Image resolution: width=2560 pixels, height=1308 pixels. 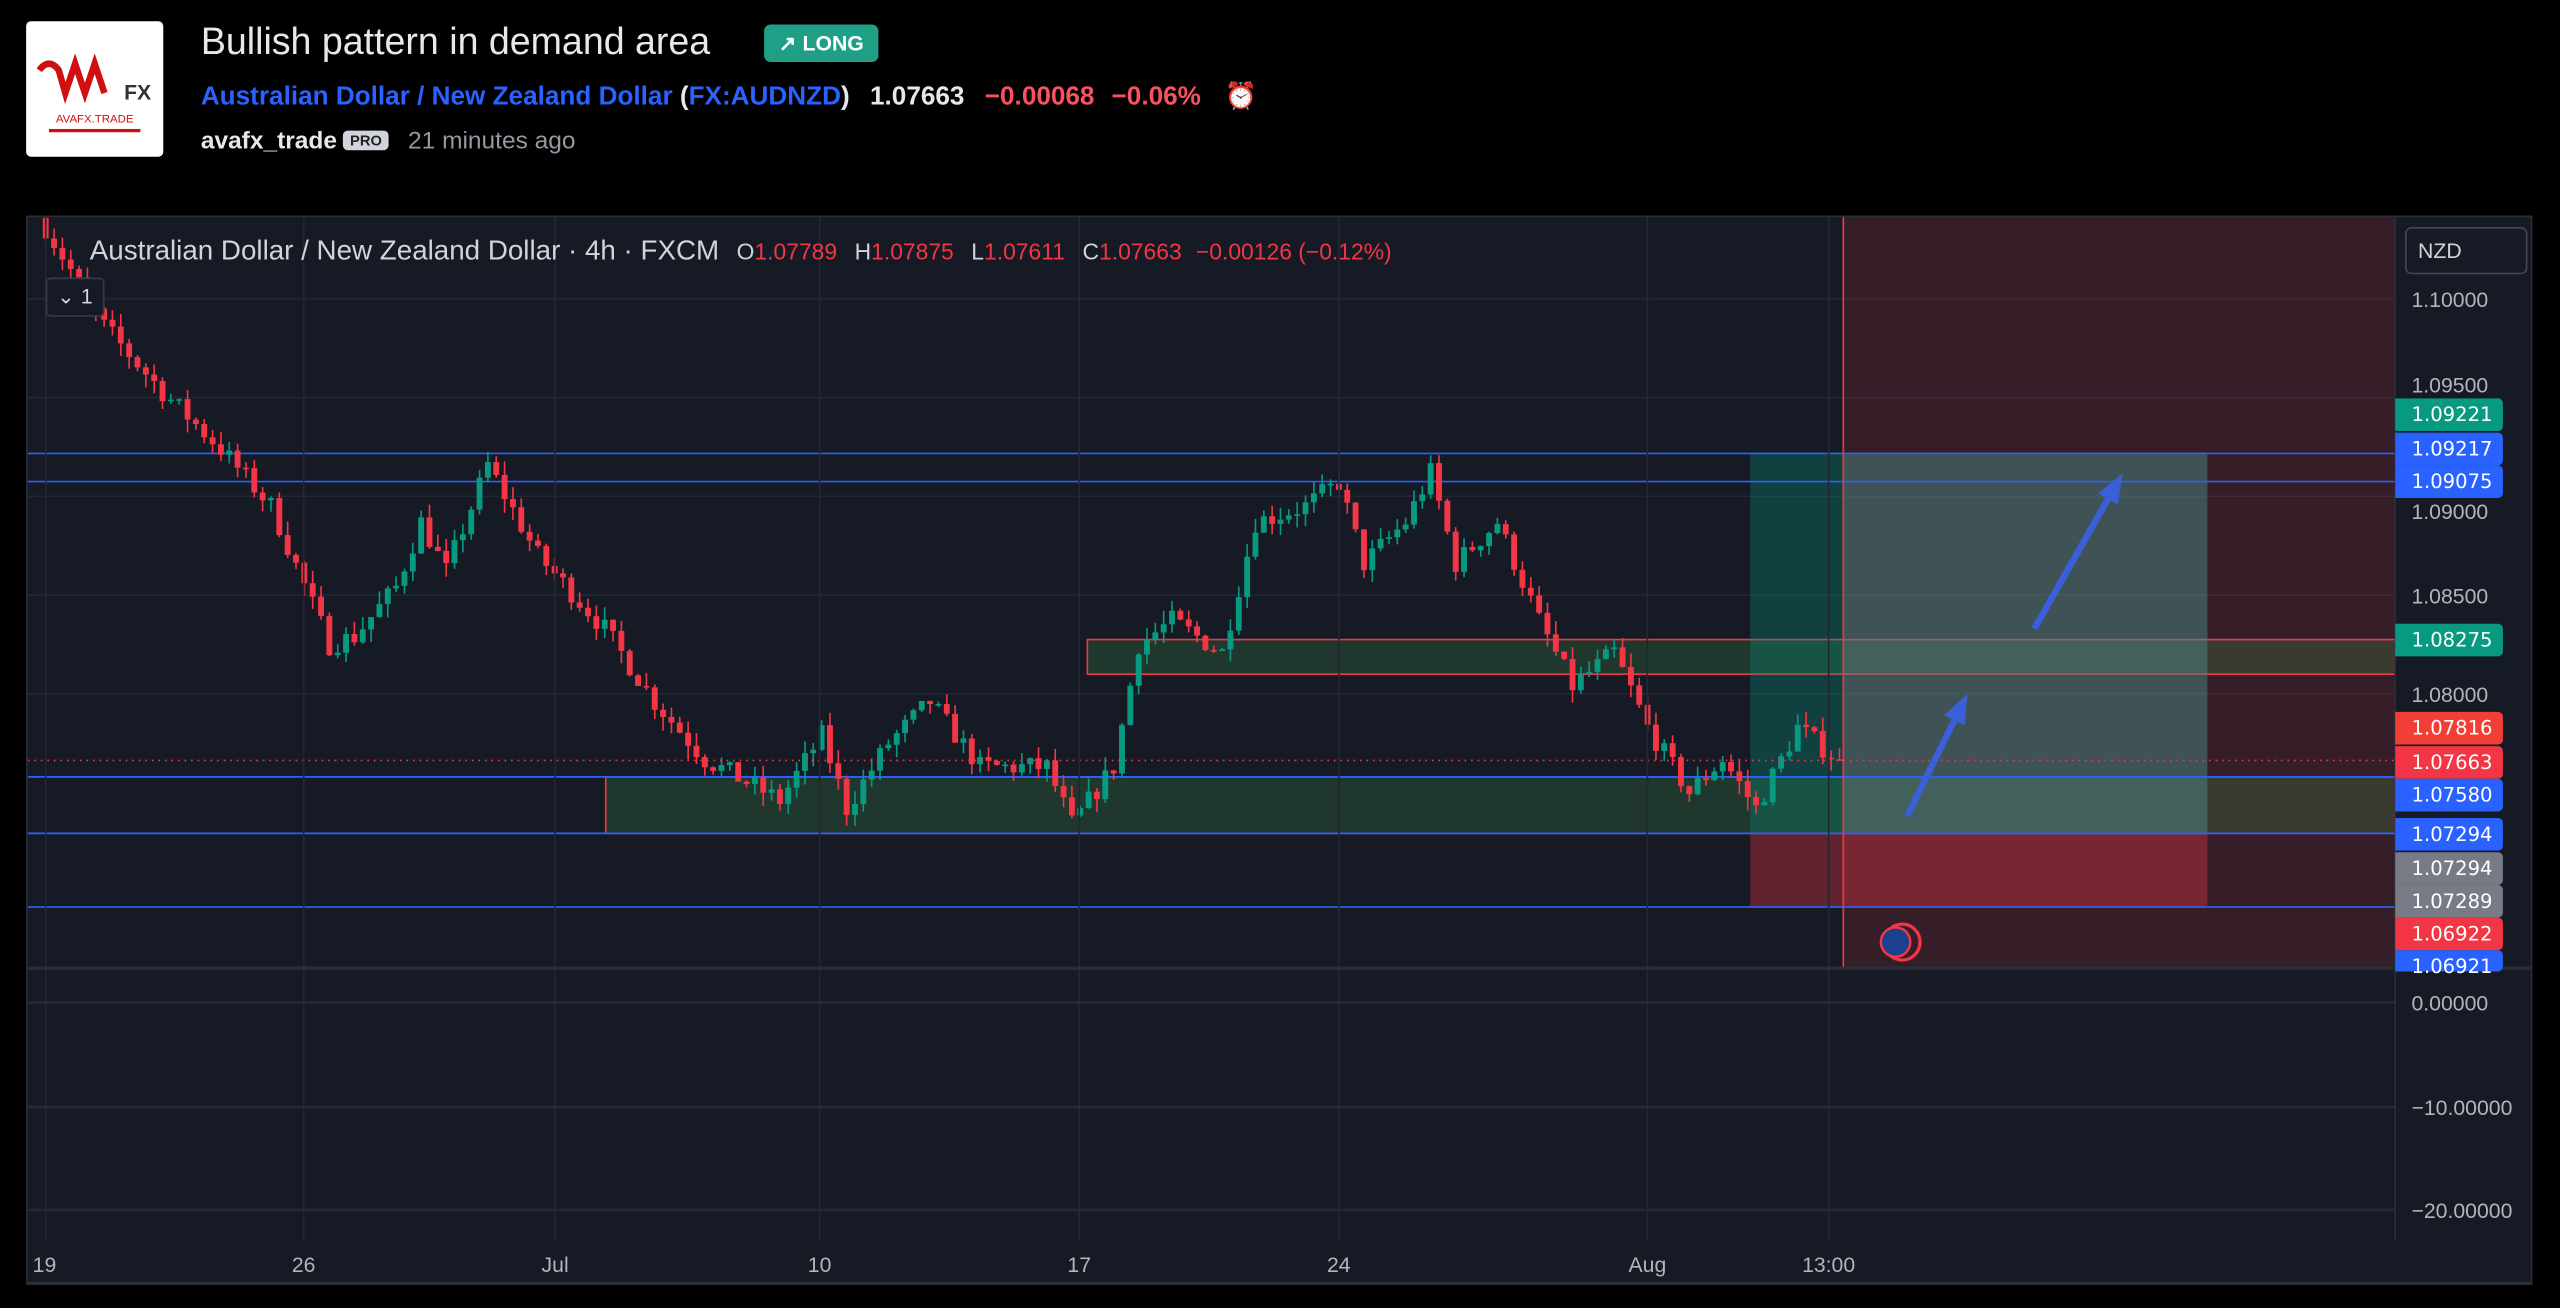 What do you see at coordinates (2449, 481) in the screenshot?
I see `price-tag: 1.09075` at bounding box center [2449, 481].